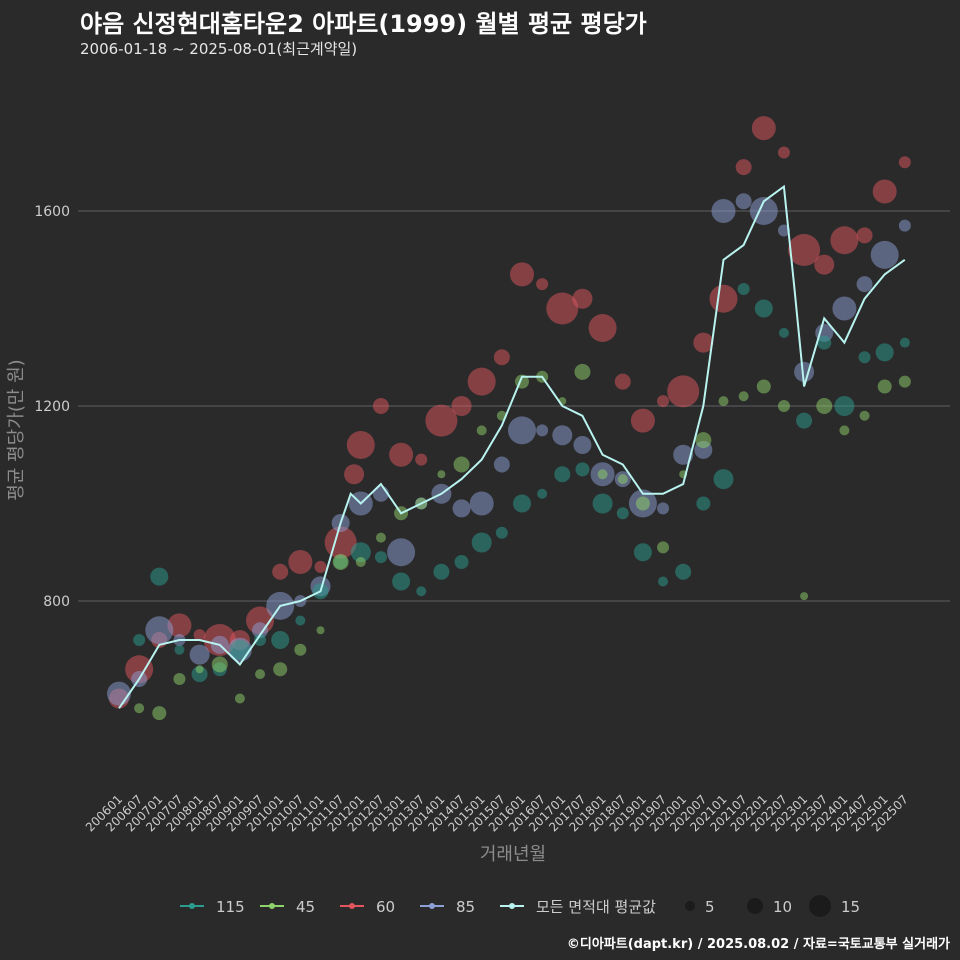 The image size is (960, 960). What do you see at coordinates (850, 907) in the screenshot?
I see `legend-size-label: 15` at bounding box center [850, 907].